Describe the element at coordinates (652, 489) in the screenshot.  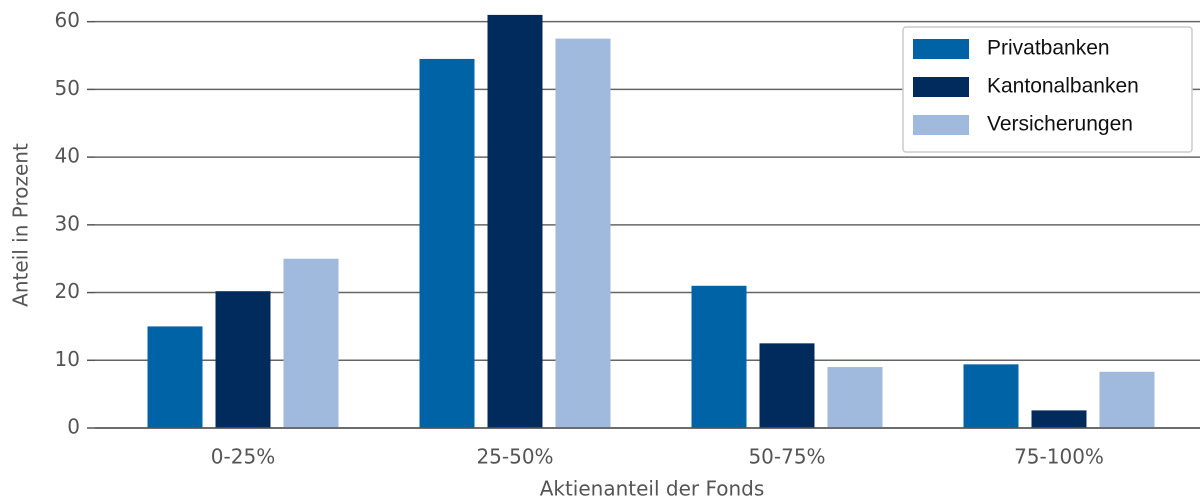
I see `x-axis-label: Aktienanteil der Fonds` at that location.